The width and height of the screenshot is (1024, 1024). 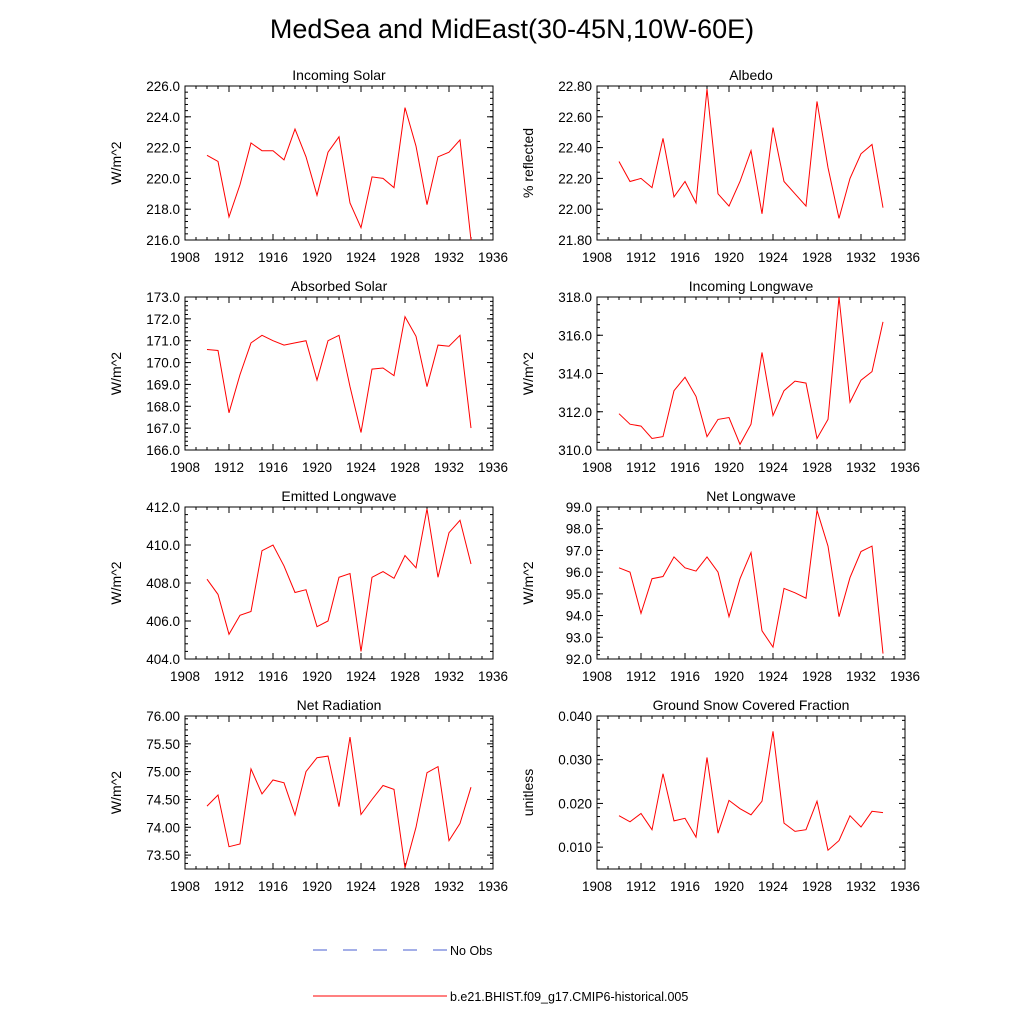 What do you see at coordinates (163, 716) in the screenshot?
I see `y-tick-label: 76.00` at bounding box center [163, 716].